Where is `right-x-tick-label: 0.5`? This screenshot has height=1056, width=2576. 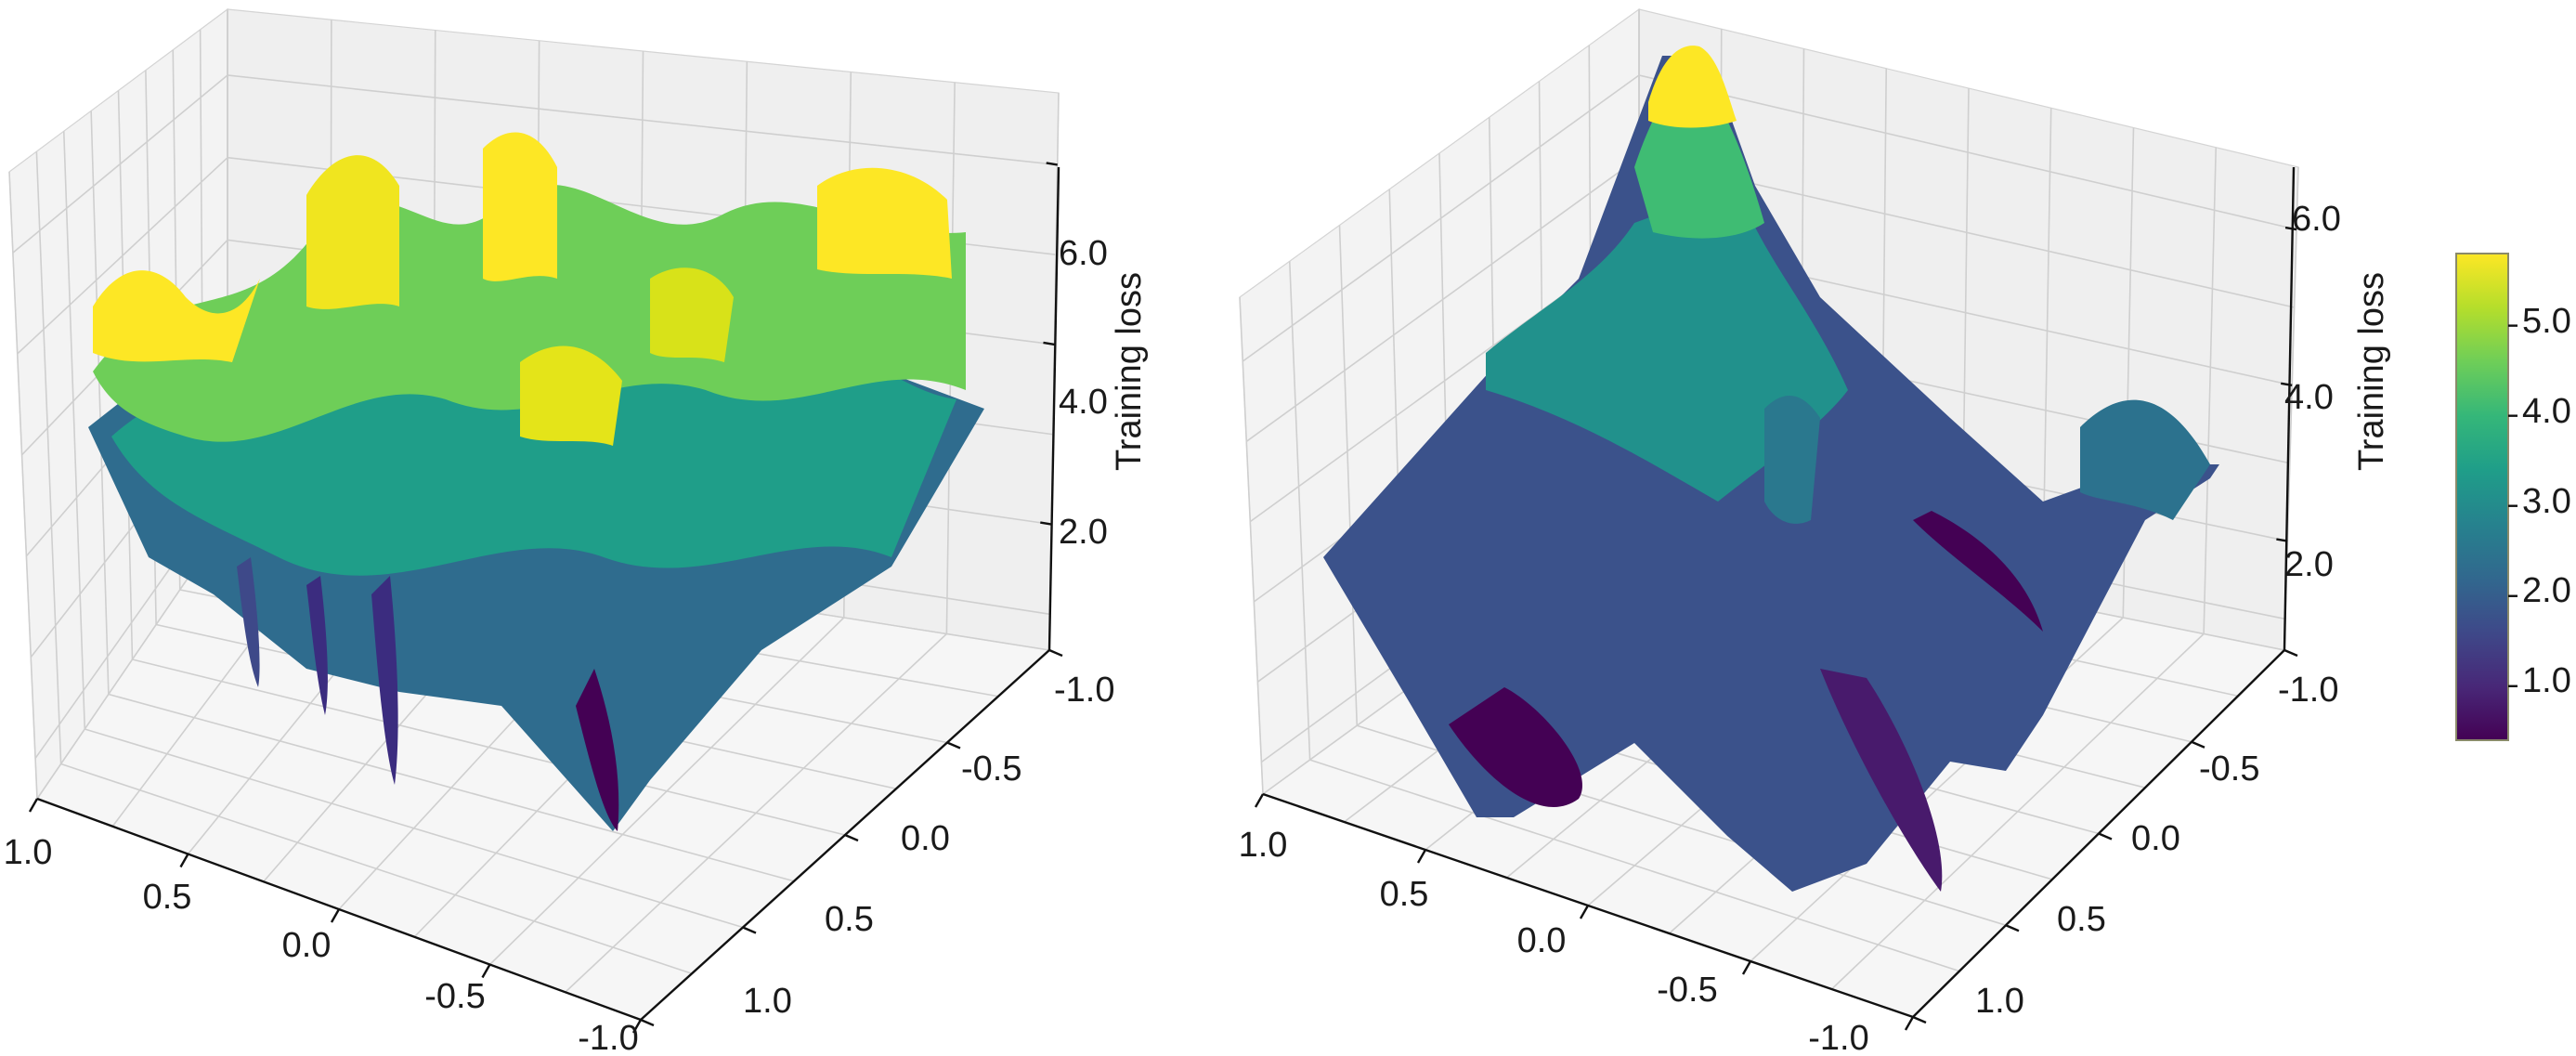 right-x-tick-label: 0.5 is located at coordinates (1404, 894).